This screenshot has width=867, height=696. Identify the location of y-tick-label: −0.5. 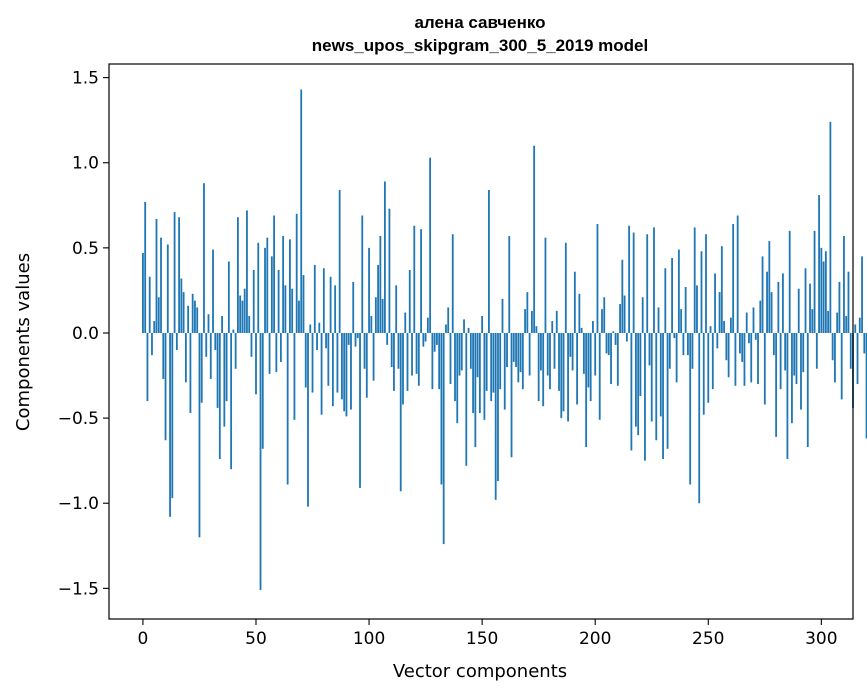
(78, 419).